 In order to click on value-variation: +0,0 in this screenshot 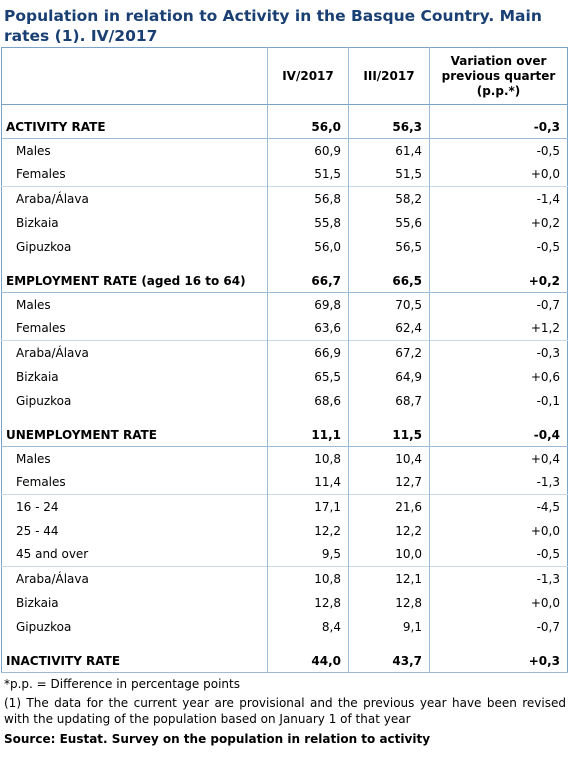, I will do `click(545, 530)`.